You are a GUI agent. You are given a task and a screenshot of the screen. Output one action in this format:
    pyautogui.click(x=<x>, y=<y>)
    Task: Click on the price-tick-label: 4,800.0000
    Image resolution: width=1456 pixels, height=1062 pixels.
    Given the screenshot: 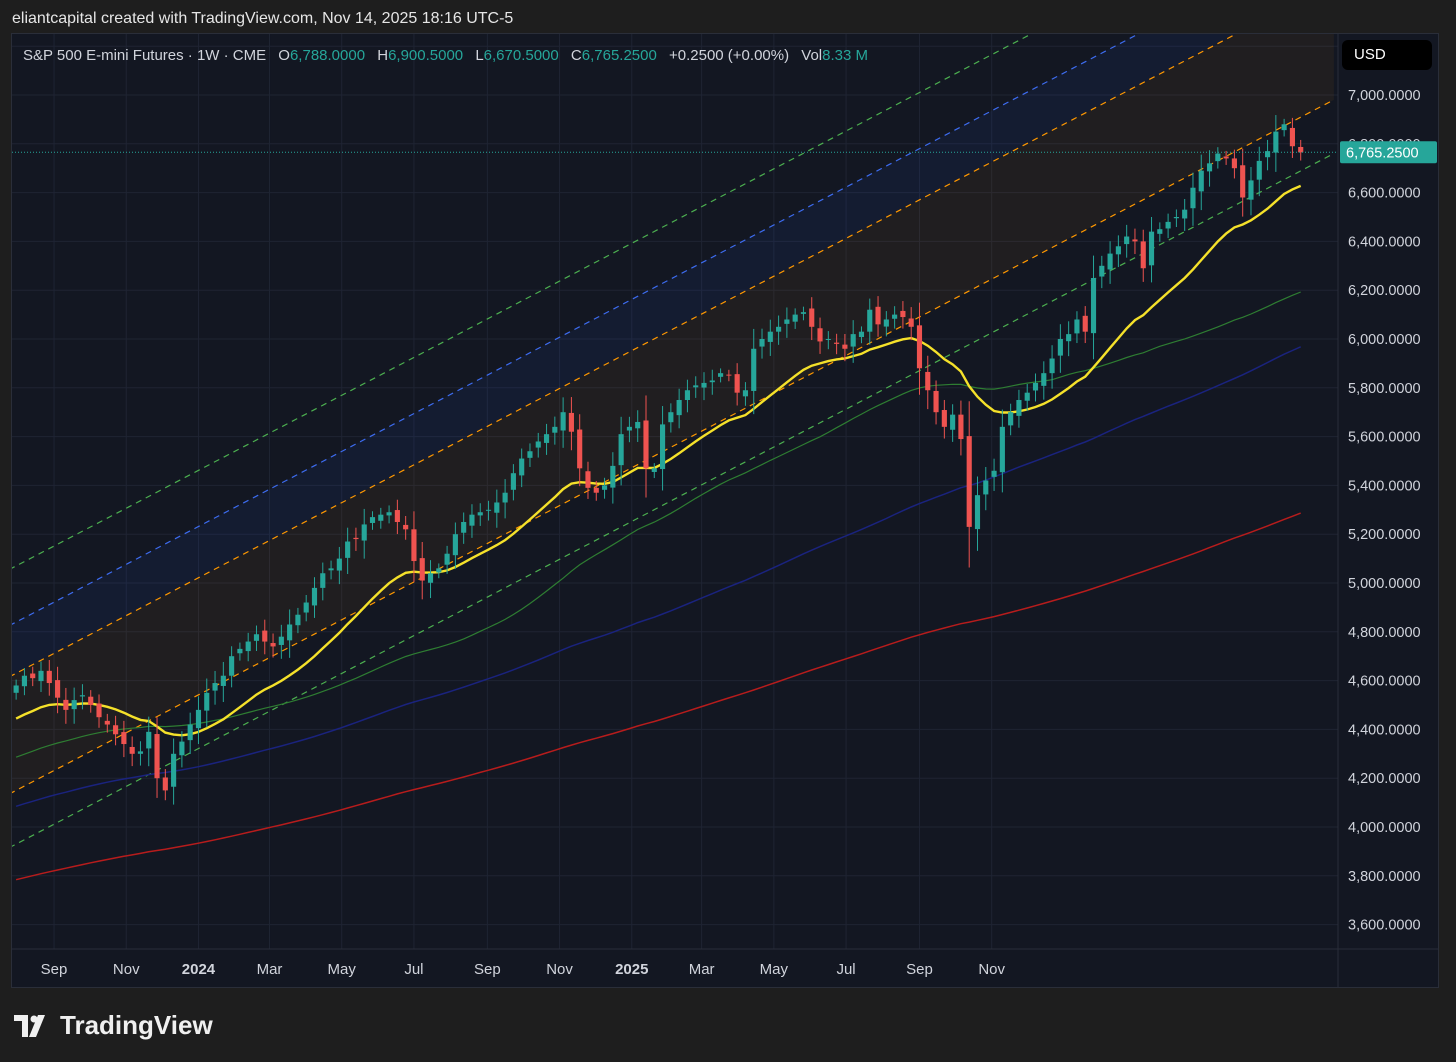 What is the action you would take?
    pyautogui.click(x=1384, y=633)
    